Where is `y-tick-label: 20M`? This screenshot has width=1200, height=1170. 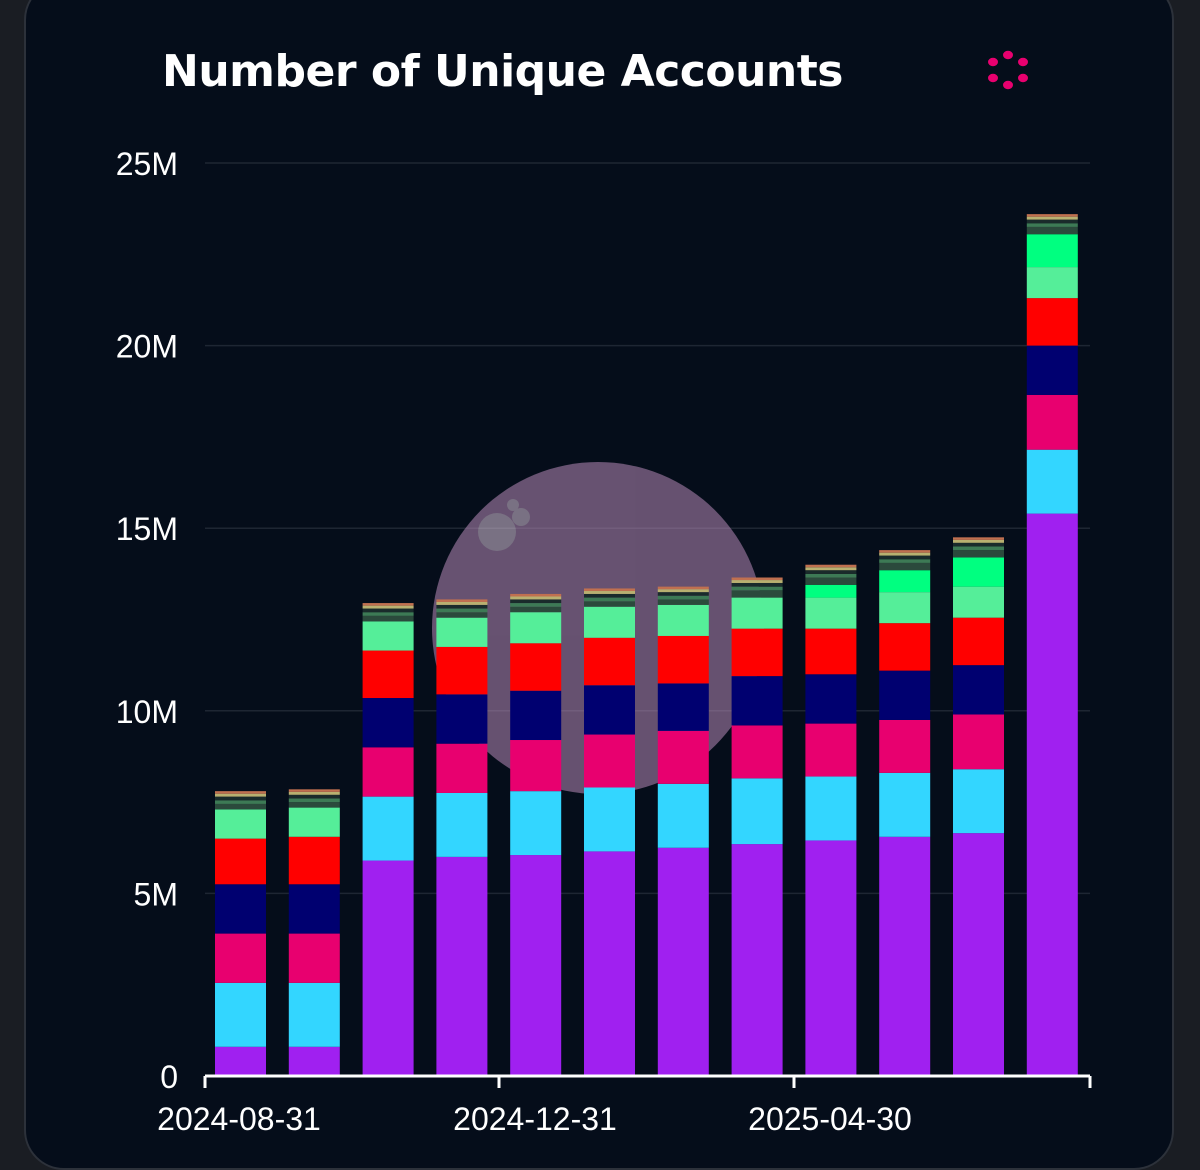 y-tick-label: 20M is located at coordinates (147, 347).